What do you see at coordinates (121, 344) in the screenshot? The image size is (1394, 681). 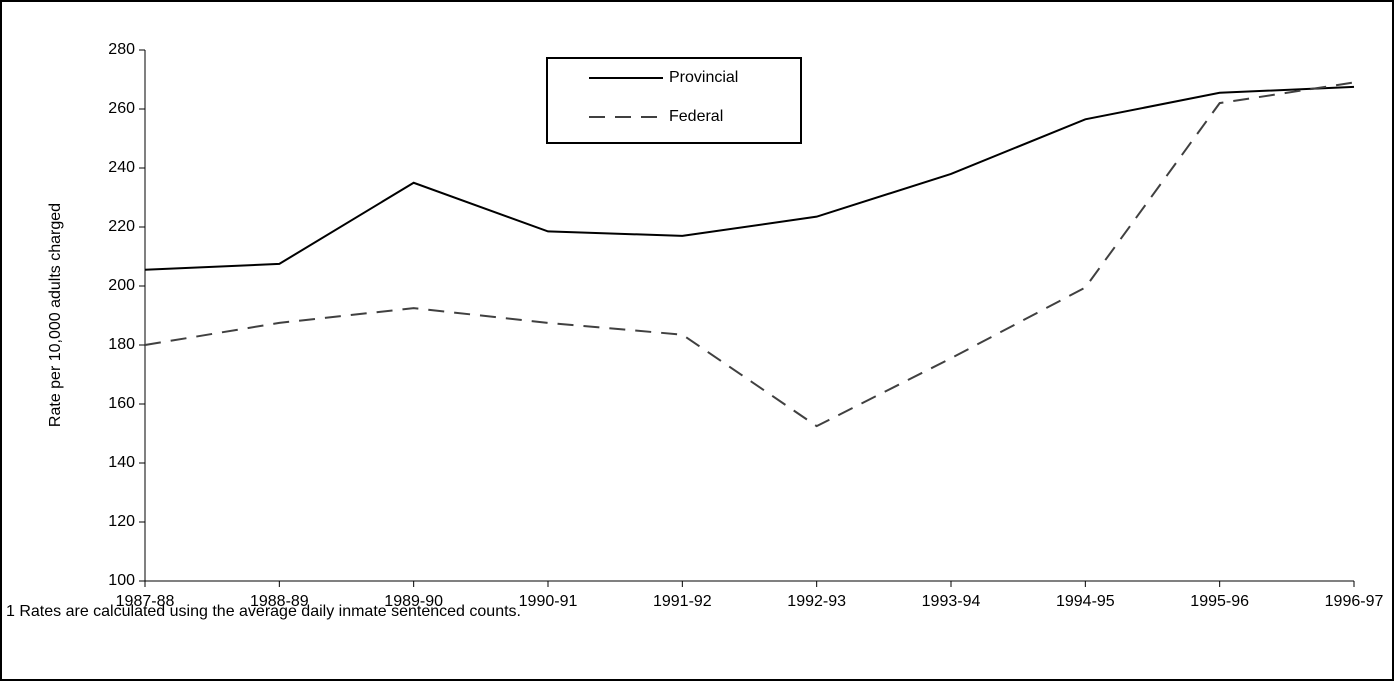 I see `y-tick-label: 180` at bounding box center [121, 344].